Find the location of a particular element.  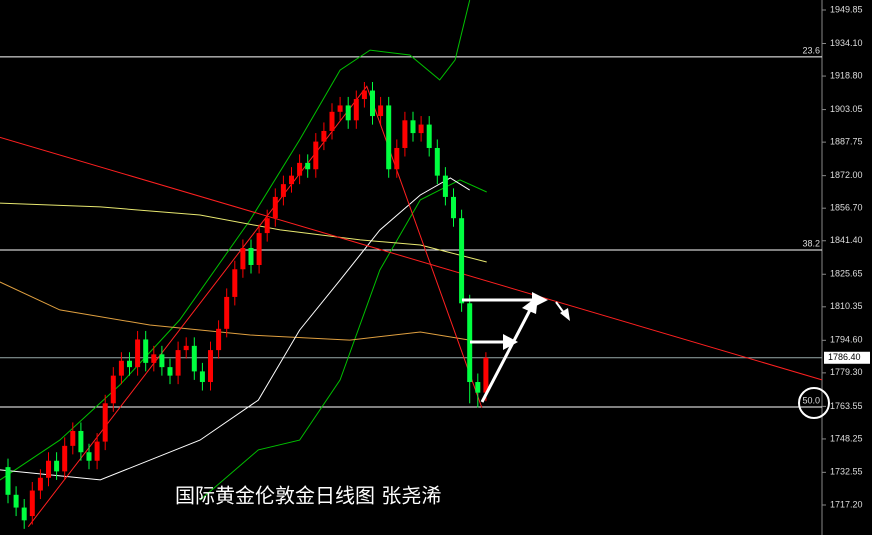

y-tick-label: 1810.35 is located at coordinates (846, 306).